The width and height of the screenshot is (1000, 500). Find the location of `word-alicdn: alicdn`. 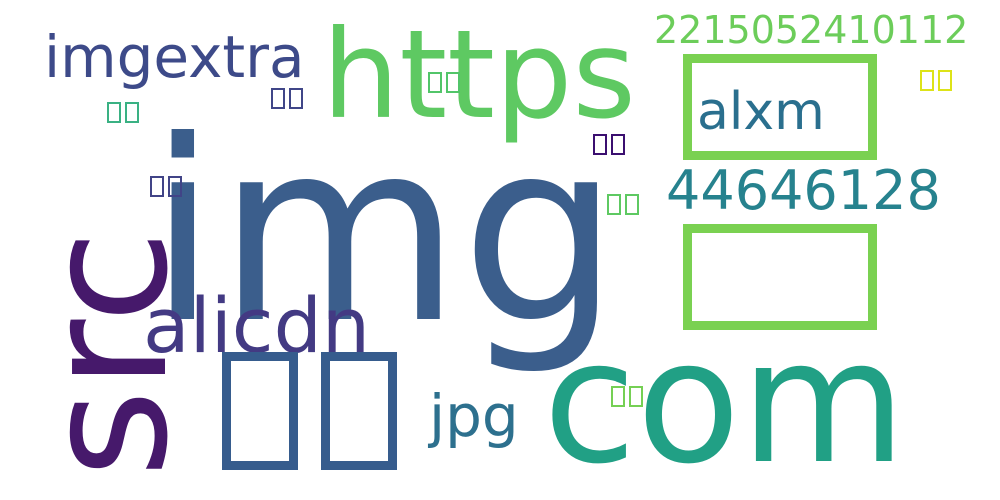

word-alicdn: alicdn is located at coordinates (256, 325).